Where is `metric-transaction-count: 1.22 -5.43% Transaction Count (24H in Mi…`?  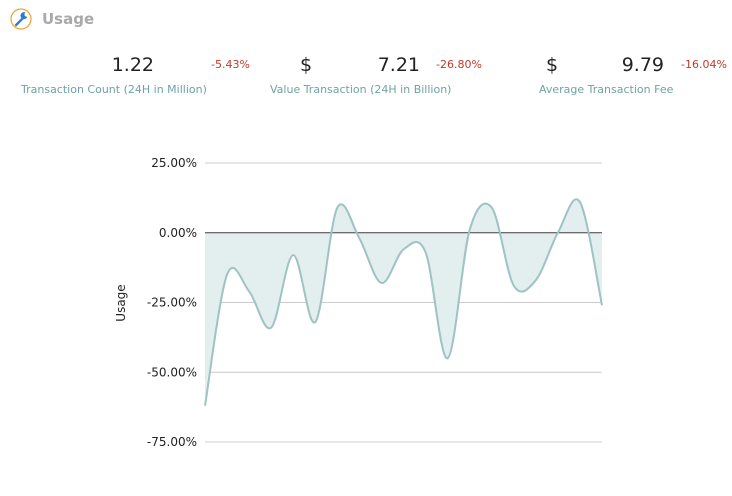
metric-transaction-count: 1.22 -5.43% Transaction Count (24H in Mi… is located at coordinates (135, 77).